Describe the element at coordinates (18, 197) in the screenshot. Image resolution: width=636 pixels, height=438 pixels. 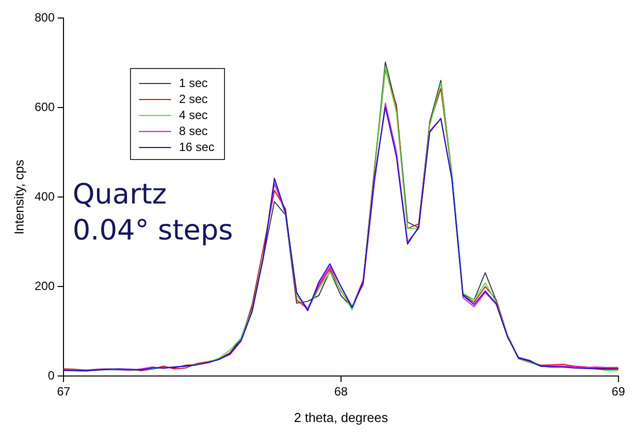
I see `y-axis-title: Intensity, cps` at that location.